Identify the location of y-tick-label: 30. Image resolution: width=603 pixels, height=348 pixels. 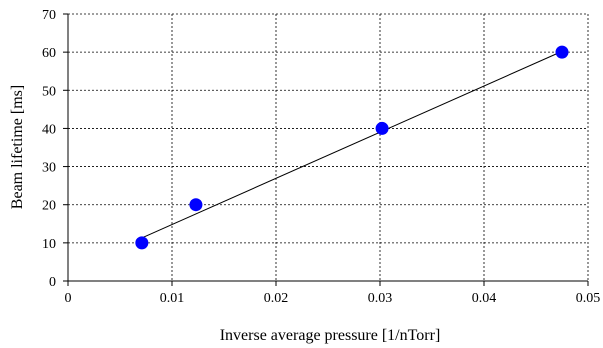
(49, 168).